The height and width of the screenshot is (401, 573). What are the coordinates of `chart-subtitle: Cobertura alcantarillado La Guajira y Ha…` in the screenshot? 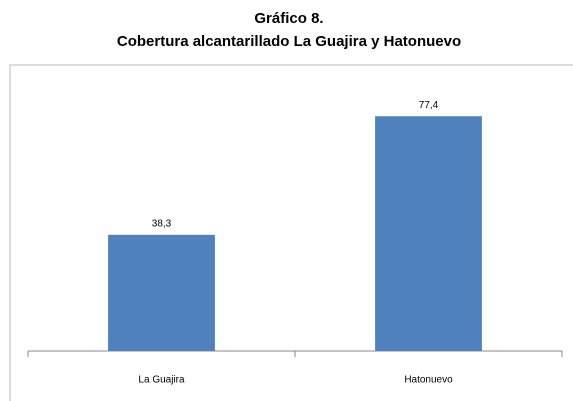 It's located at (289, 41).